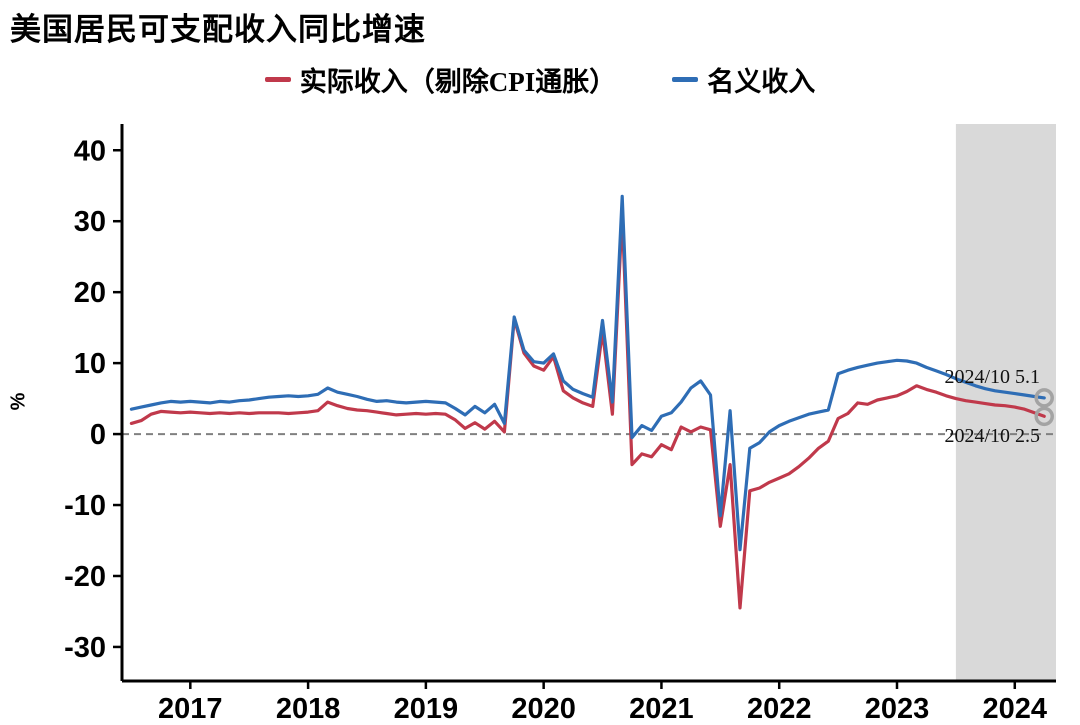  What do you see at coordinates (426, 709) in the screenshot?
I see `x-tick-label: 2019` at bounding box center [426, 709].